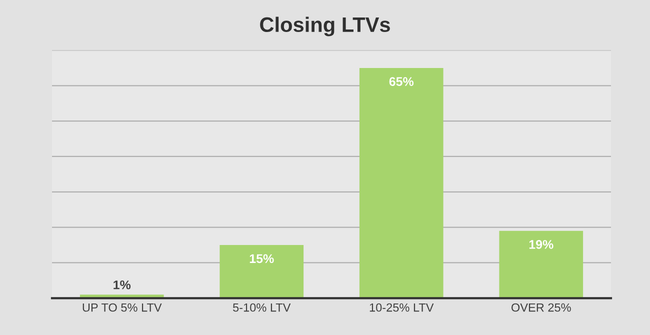 The height and width of the screenshot is (335, 650). I want to click on x-tick-label: 10-25% LTV, so click(402, 307).